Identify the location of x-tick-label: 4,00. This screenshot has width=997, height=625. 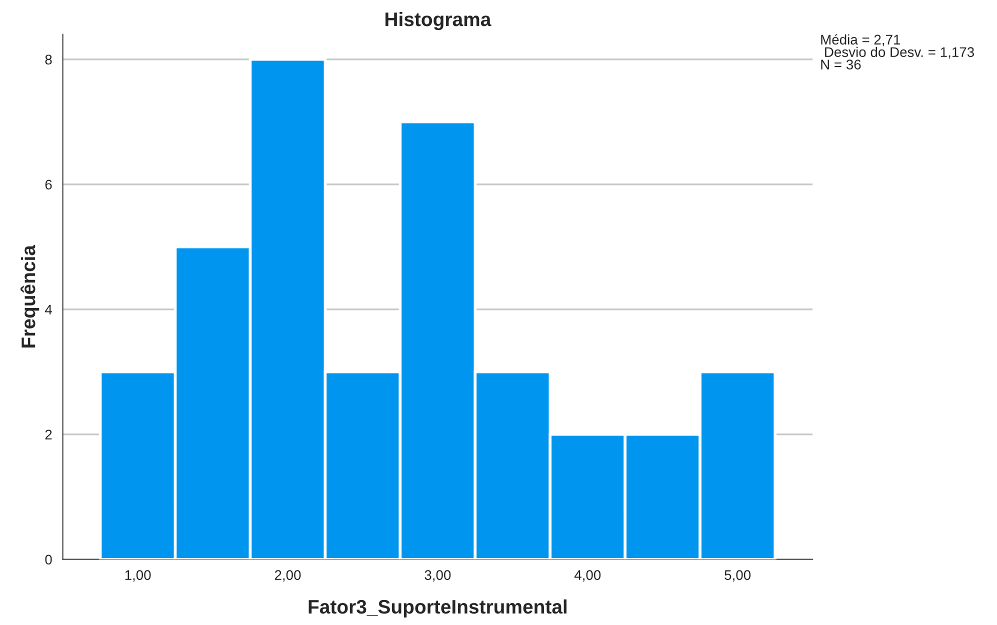
(587, 576).